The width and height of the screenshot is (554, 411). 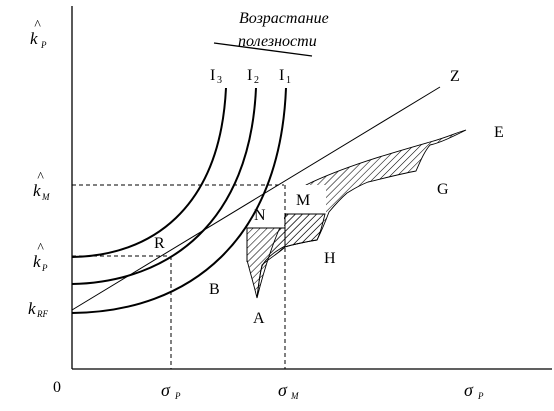 What do you see at coordinates (159, 243) in the screenshot?
I see `point-r-label: R` at bounding box center [159, 243].